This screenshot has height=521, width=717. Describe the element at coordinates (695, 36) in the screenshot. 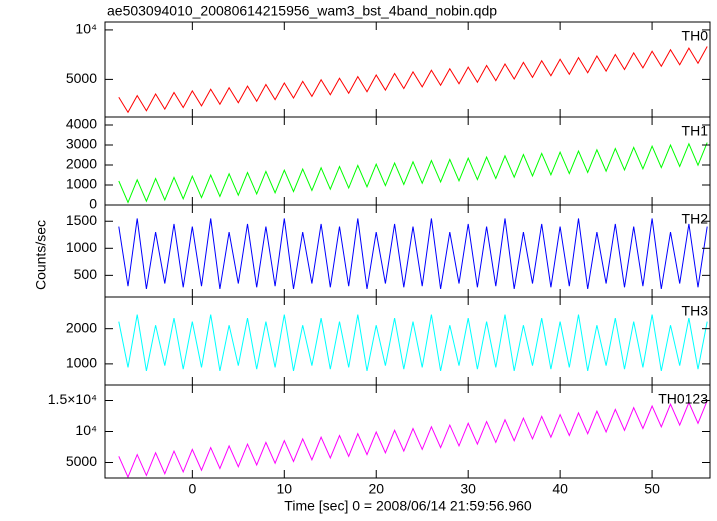

I see `panel-label: TH0` at that location.